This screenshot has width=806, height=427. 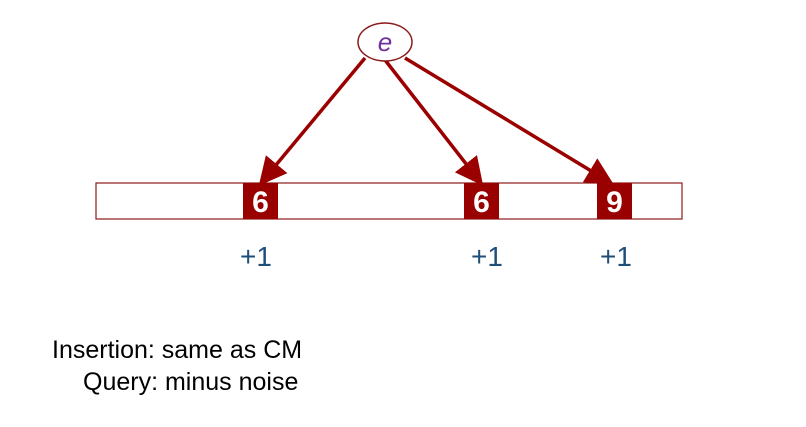 What do you see at coordinates (260, 202) in the screenshot?
I see `counter-cell-1-value: 6` at bounding box center [260, 202].